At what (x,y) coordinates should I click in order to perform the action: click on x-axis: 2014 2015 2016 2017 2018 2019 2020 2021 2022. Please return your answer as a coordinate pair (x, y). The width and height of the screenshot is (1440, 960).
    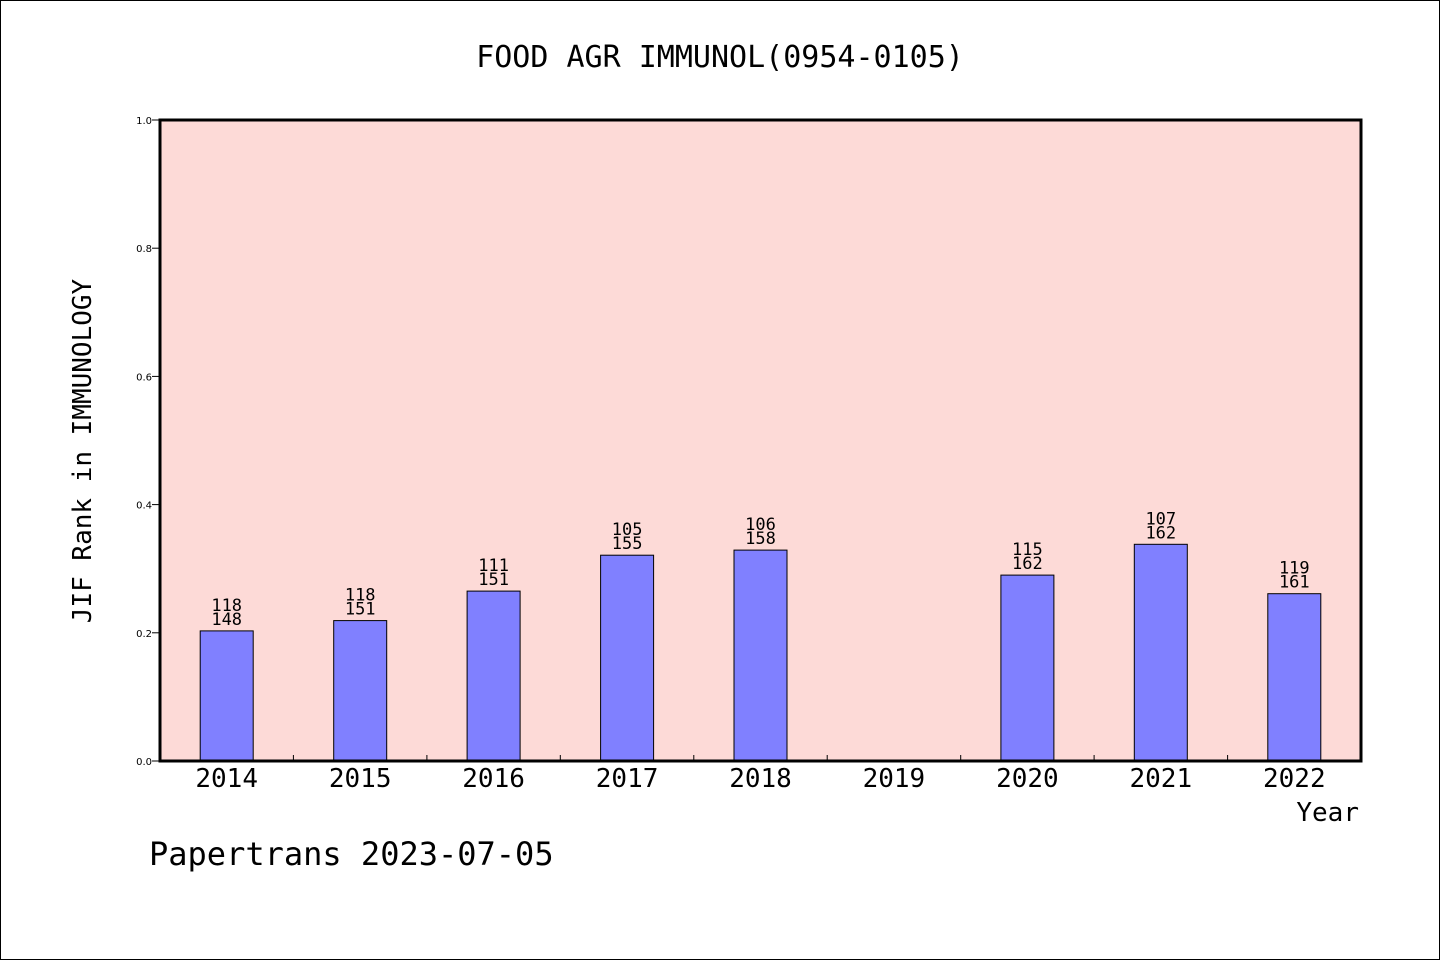
    Looking at the image, I should click on (760, 774).